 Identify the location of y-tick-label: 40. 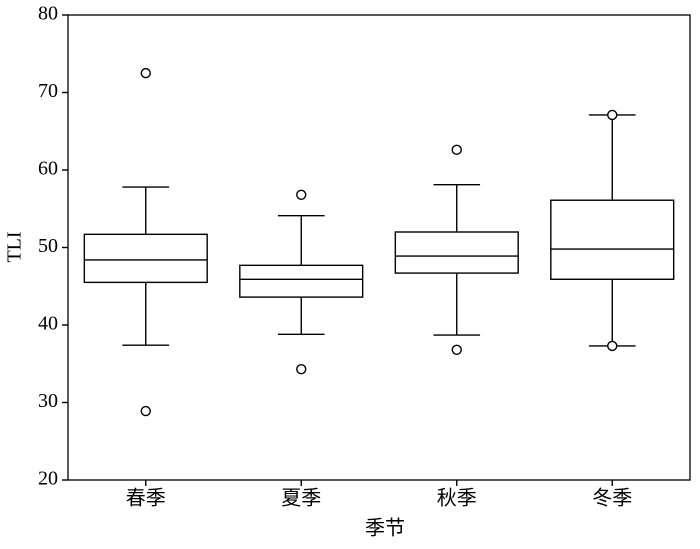
(48, 324).